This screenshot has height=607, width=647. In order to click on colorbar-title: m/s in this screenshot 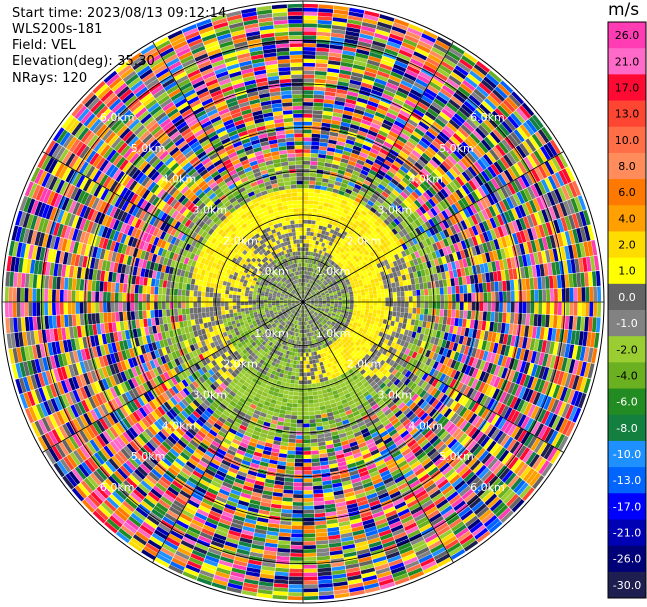, I will do `click(624, 10)`.